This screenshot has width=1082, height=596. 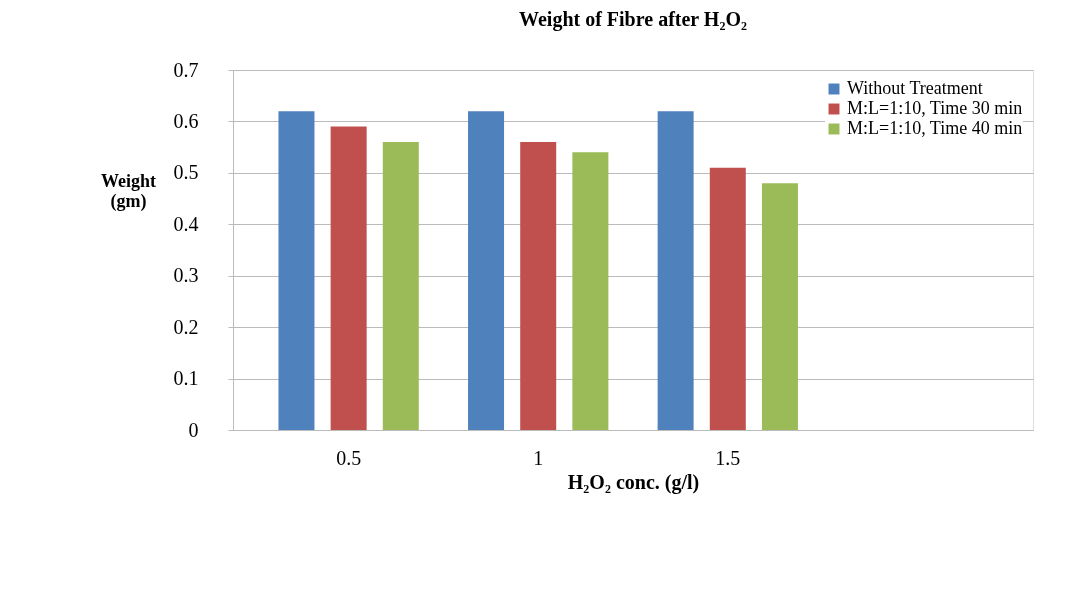 What do you see at coordinates (935, 128) in the screenshot?
I see `legend-label: M:L=1:10, Time 40 min` at bounding box center [935, 128].